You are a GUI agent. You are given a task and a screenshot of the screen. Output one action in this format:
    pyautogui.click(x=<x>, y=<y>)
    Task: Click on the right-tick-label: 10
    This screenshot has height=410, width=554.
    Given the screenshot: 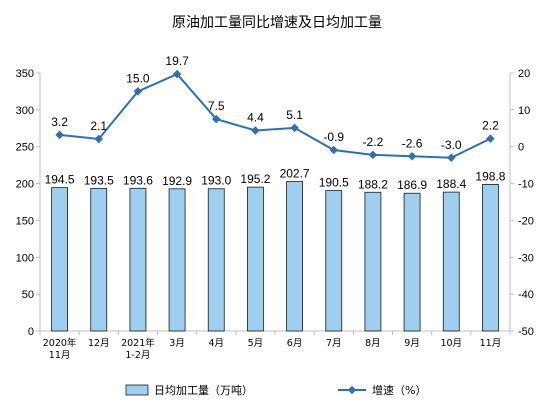 What is the action you would take?
    pyautogui.click(x=524, y=111)
    